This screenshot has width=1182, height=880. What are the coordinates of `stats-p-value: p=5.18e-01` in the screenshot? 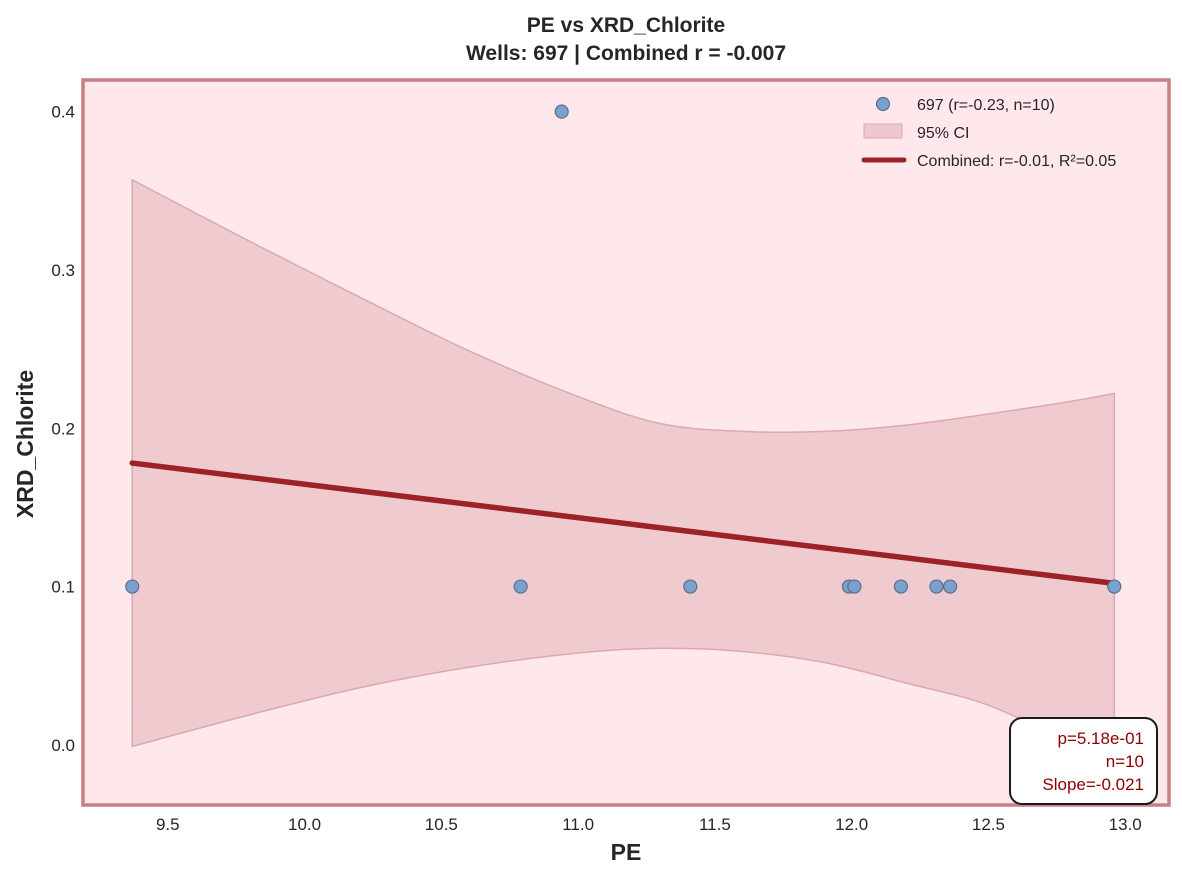 It's located at (1101, 738).